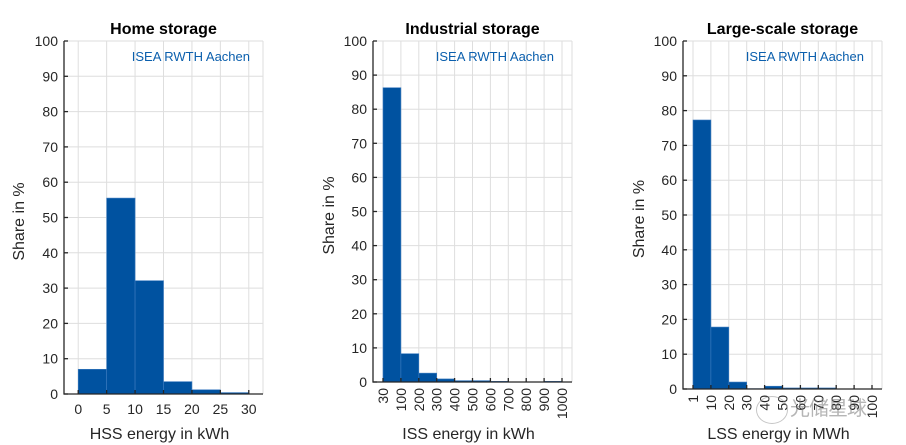 The image size is (906, 445). I want to click on x-tick-label: 500, so click(473, 400).